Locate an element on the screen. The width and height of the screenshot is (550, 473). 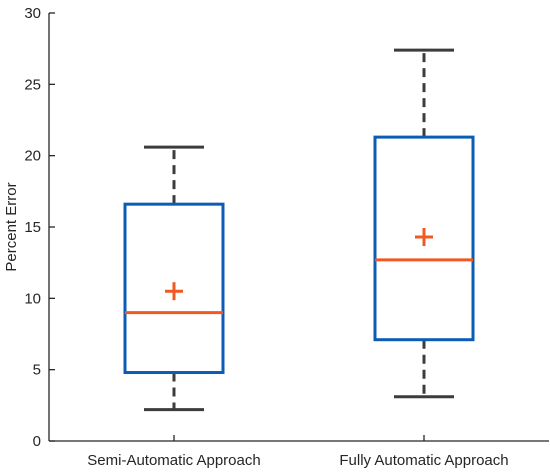
y-tick-label: 20 is located at coordinates (32, 156).